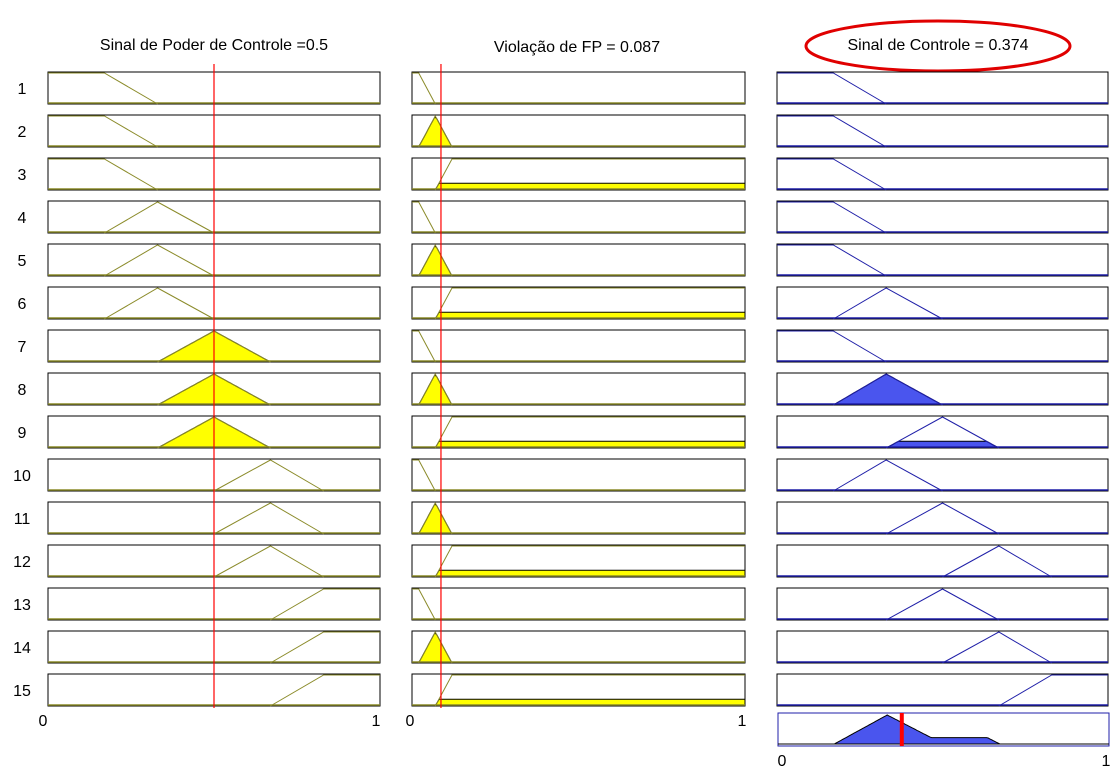 Image resolution: width=1114 pixels, height=771 pixels. I want to click on output-title-highlight, so click(938, 46).